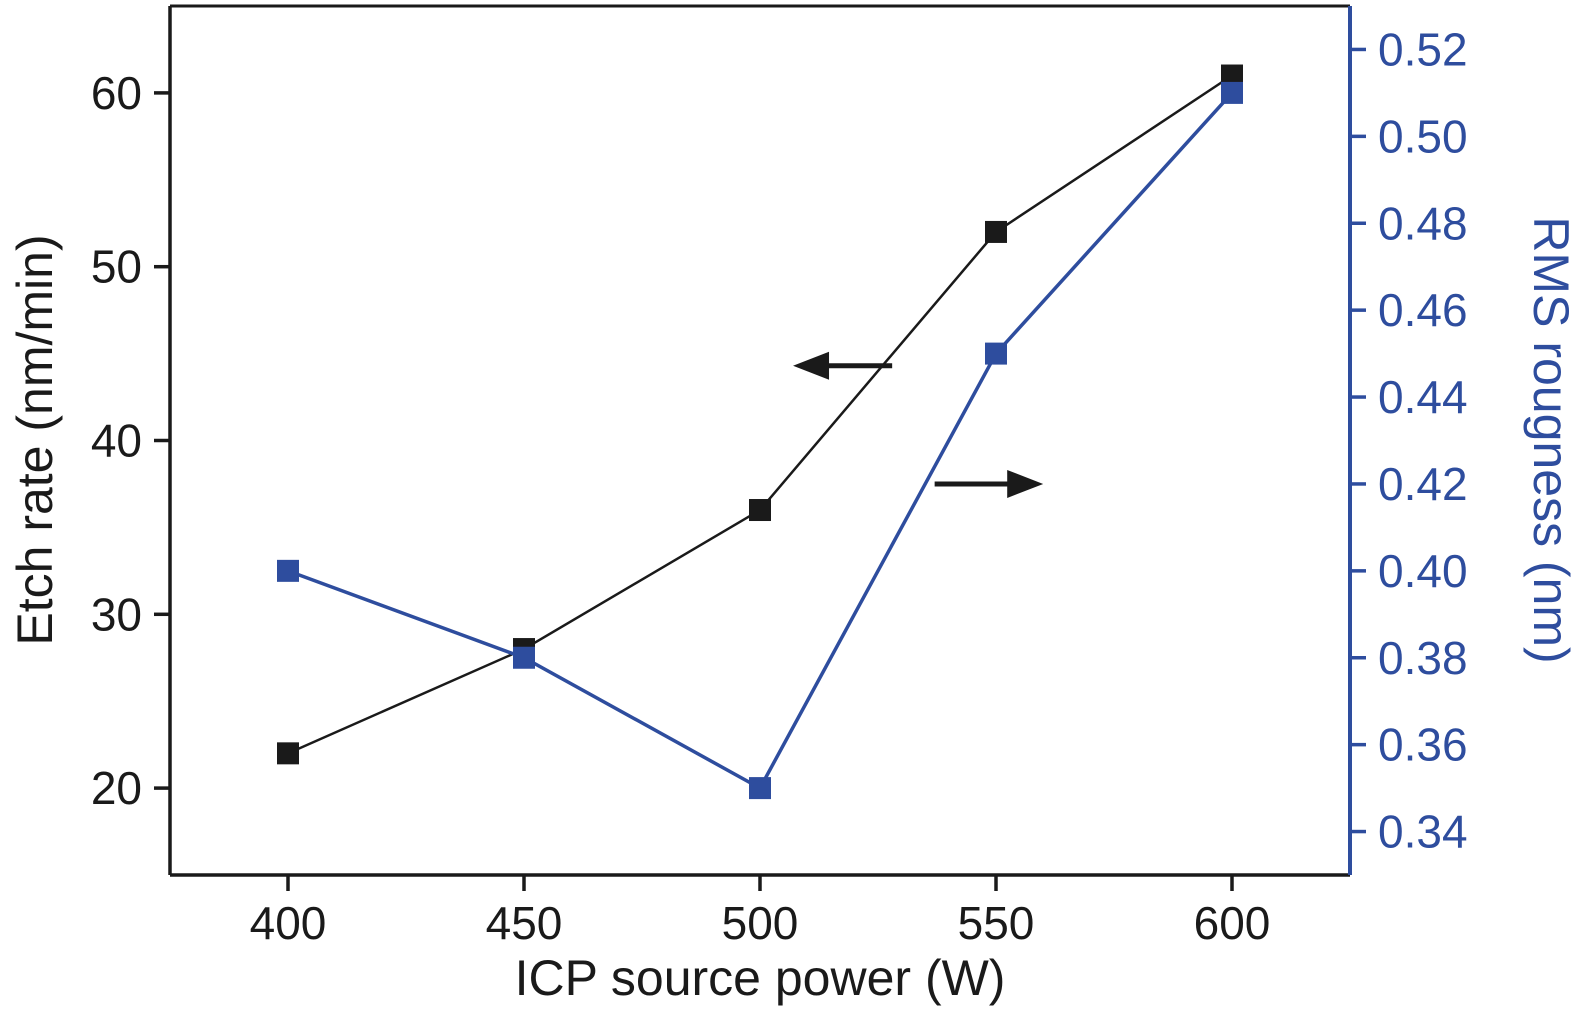 The width and height of the screenshot is (1575, 1016). Describe the element at coordinates (1423, 49) in the screenshot. I see `y-right-tick-label: 0.52` at that location.